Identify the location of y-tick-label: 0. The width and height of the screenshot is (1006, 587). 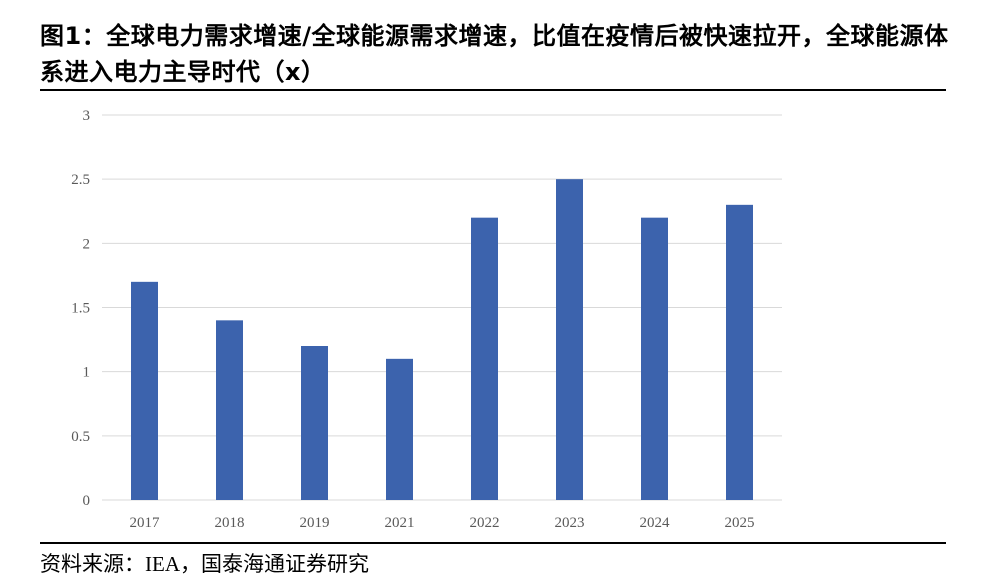
(87, 501).